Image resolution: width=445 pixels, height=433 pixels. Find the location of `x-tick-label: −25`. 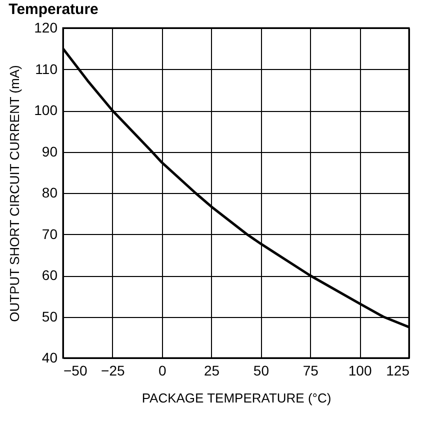

x-tick-label: −25 is located at coordinates (113, 370).